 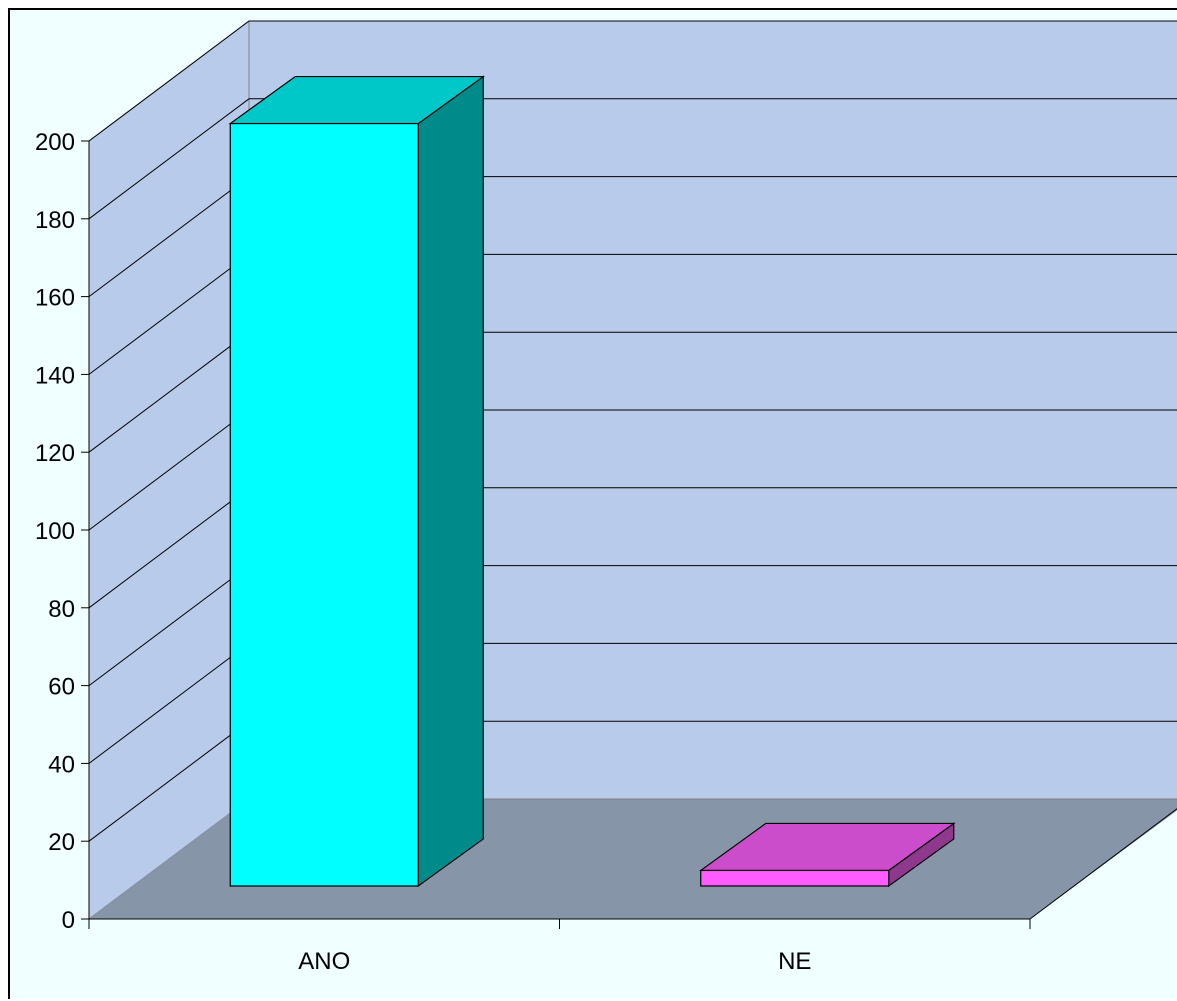 I want to click on floor-edge, so click(x=1103, y=864).